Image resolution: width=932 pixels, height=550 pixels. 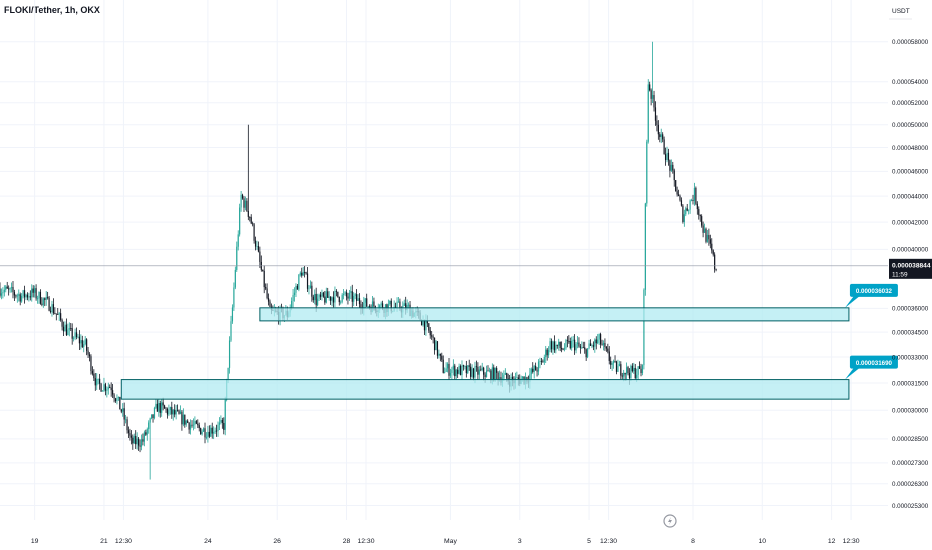 I want to click on price-tick-label: 0.000031500, so click(x=910, y=383).